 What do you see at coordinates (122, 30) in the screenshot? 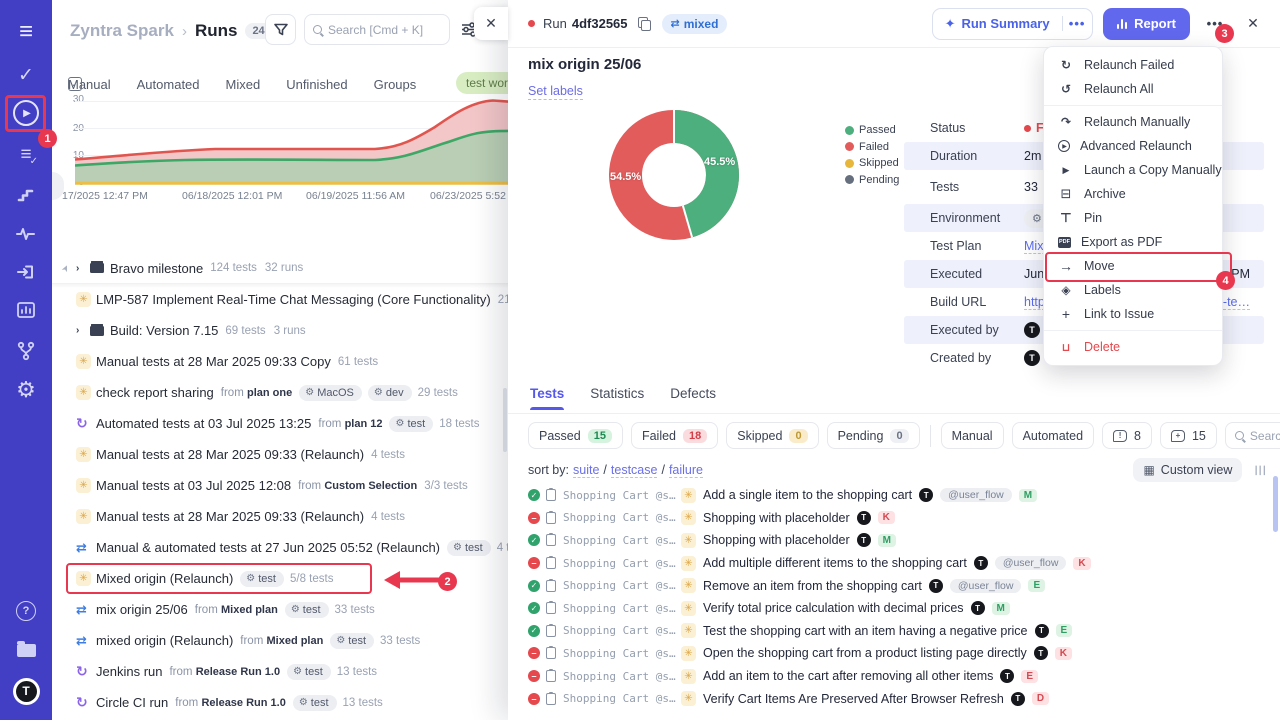
I see `breadcrumb-project: Zyntra Spark` at bounding box center [122, 30].